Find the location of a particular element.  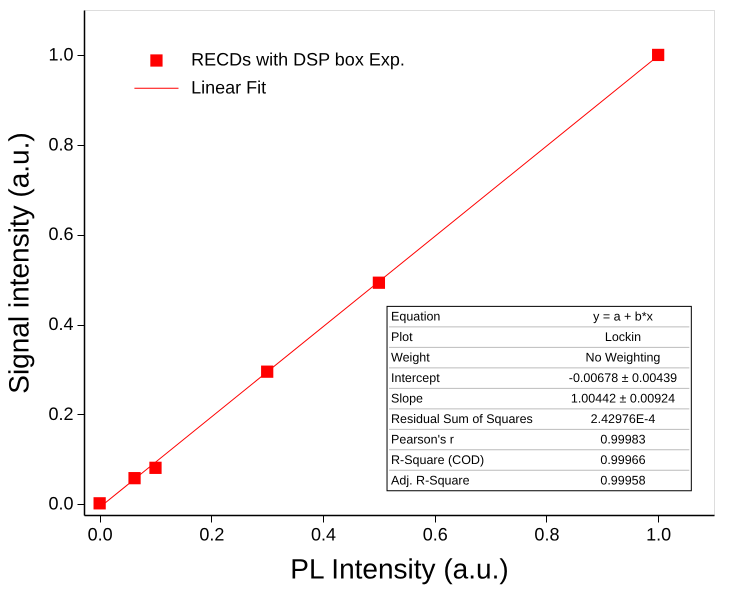

annotation: Weight is located at coordinates (410, 357).